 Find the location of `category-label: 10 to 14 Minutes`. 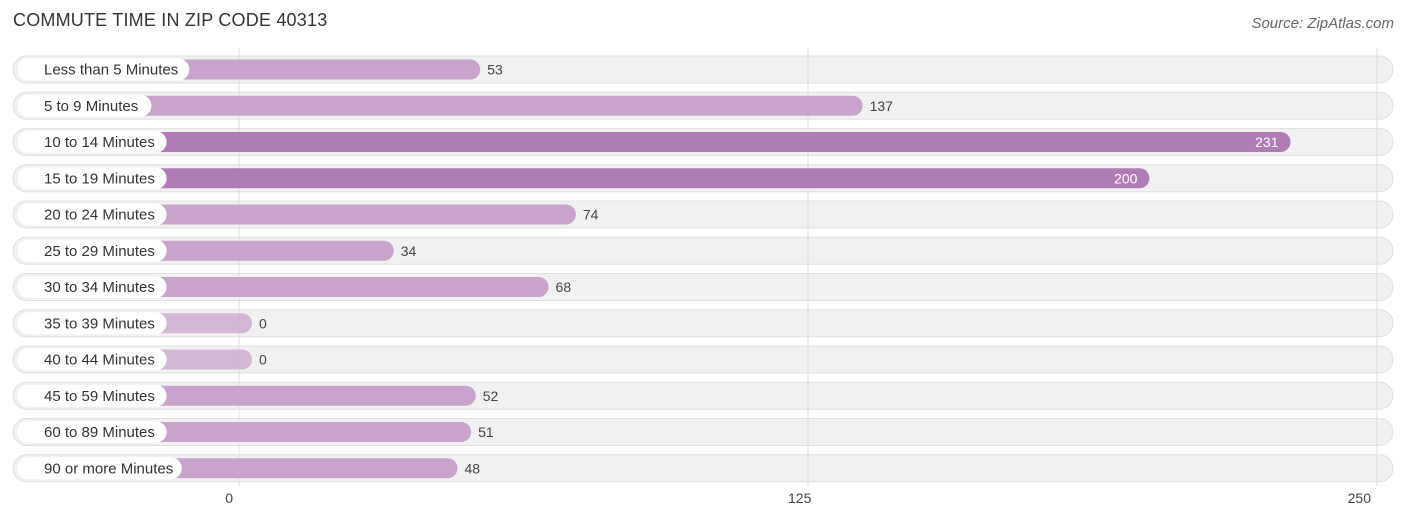

category-label: 10 to 14 Minutes is located at coordinates (99, 142).